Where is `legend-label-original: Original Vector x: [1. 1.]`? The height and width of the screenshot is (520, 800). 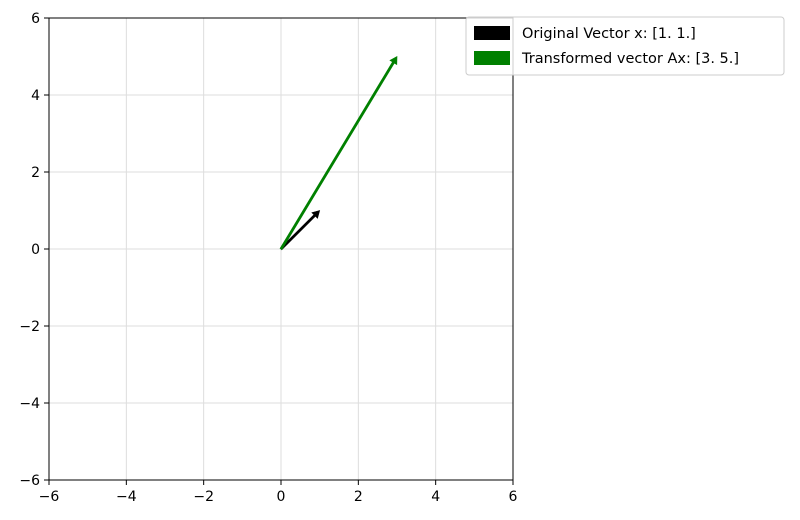
legend-label-original: Original Vector x: [1. 1.] is located at coordinates (609, 34).